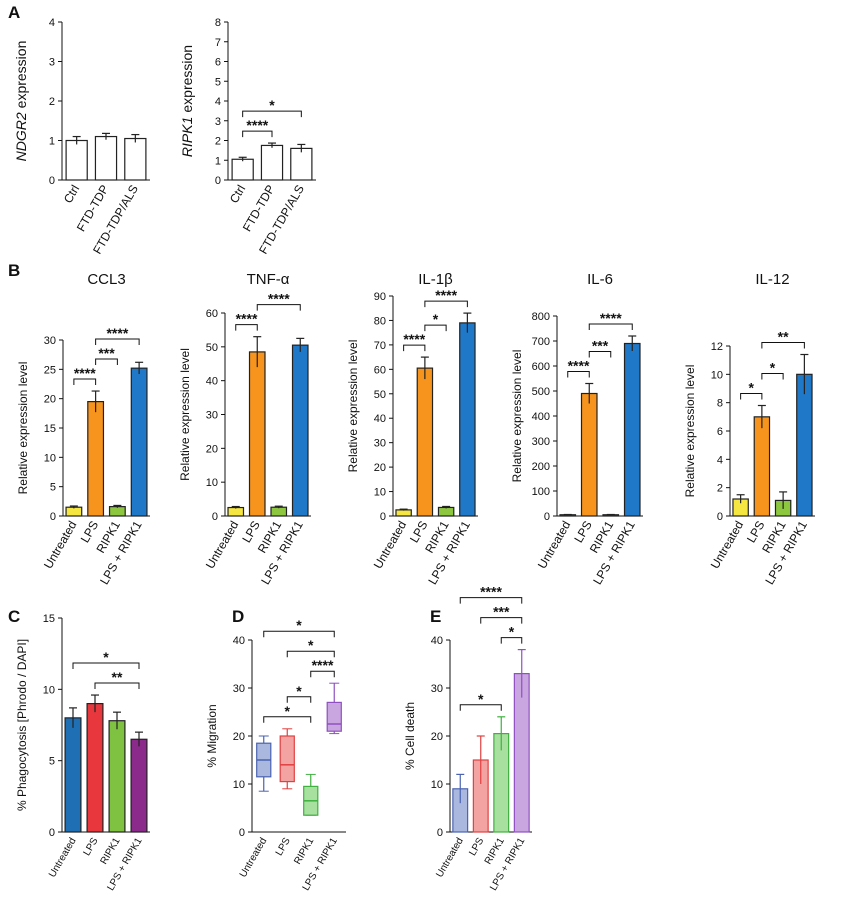 This screenshot has height=900, width=858. What do you see at coordinates (187, 137) in the screenshot?
I see `y-axis-gene: RIPK1` at bounding box center [187, 137].